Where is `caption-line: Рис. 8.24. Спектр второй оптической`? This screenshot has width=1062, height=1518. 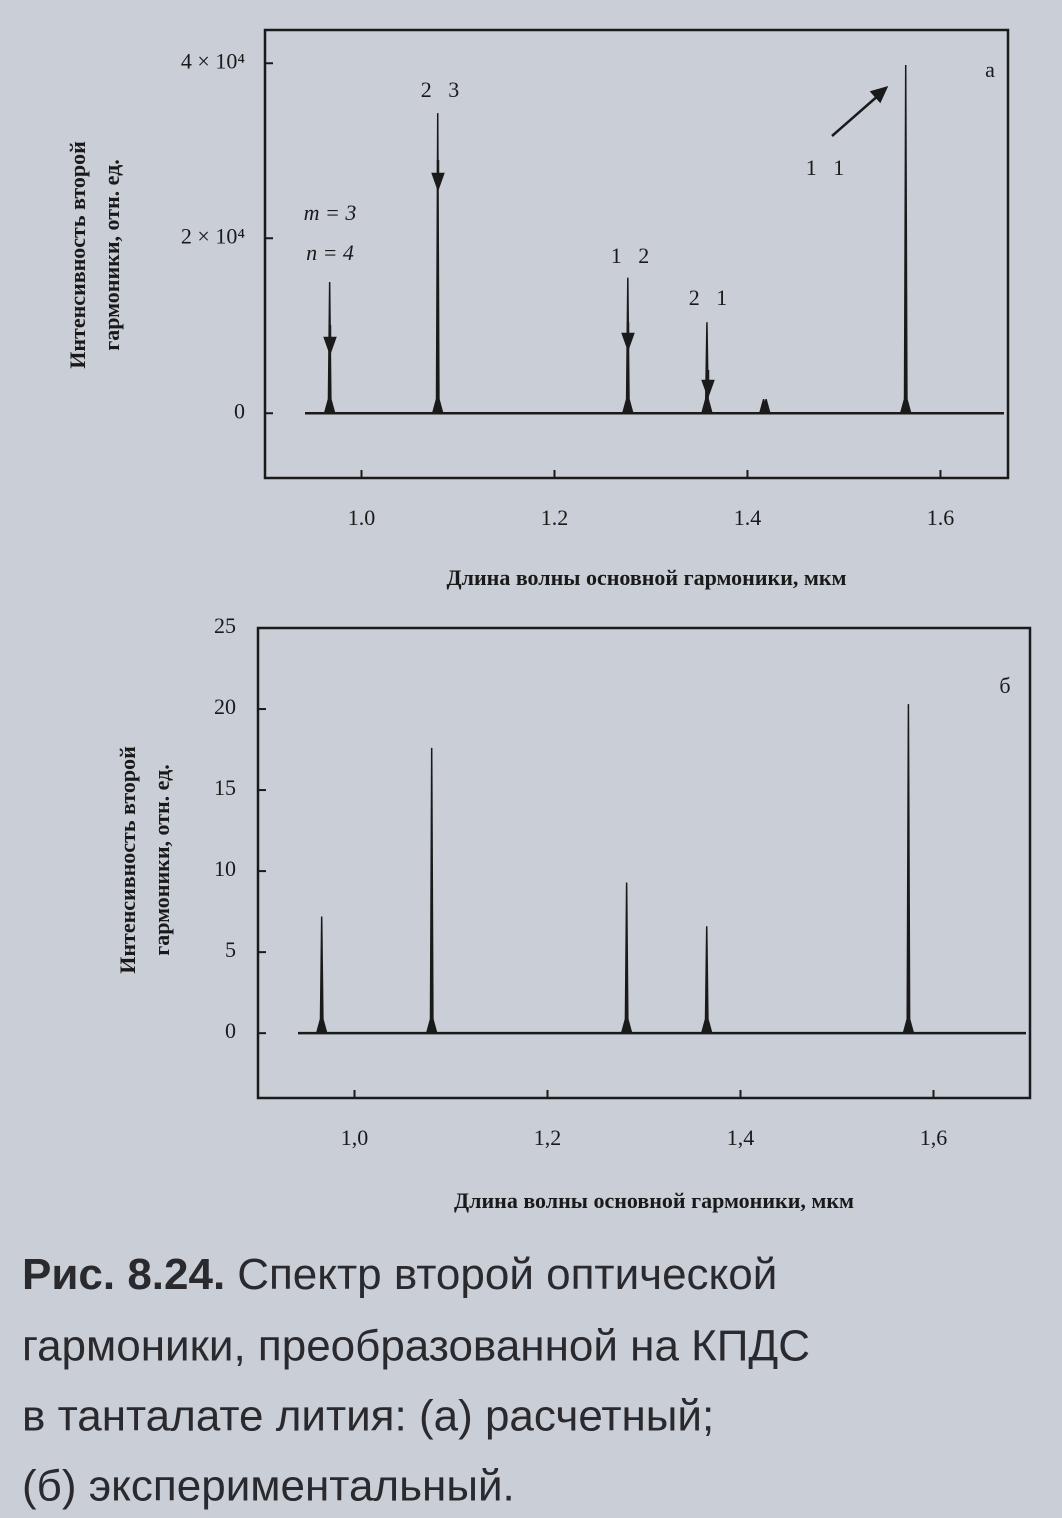 caption-line: Рис. 8.24. Спектр второй оптической is located at coordinates (399, 1274).